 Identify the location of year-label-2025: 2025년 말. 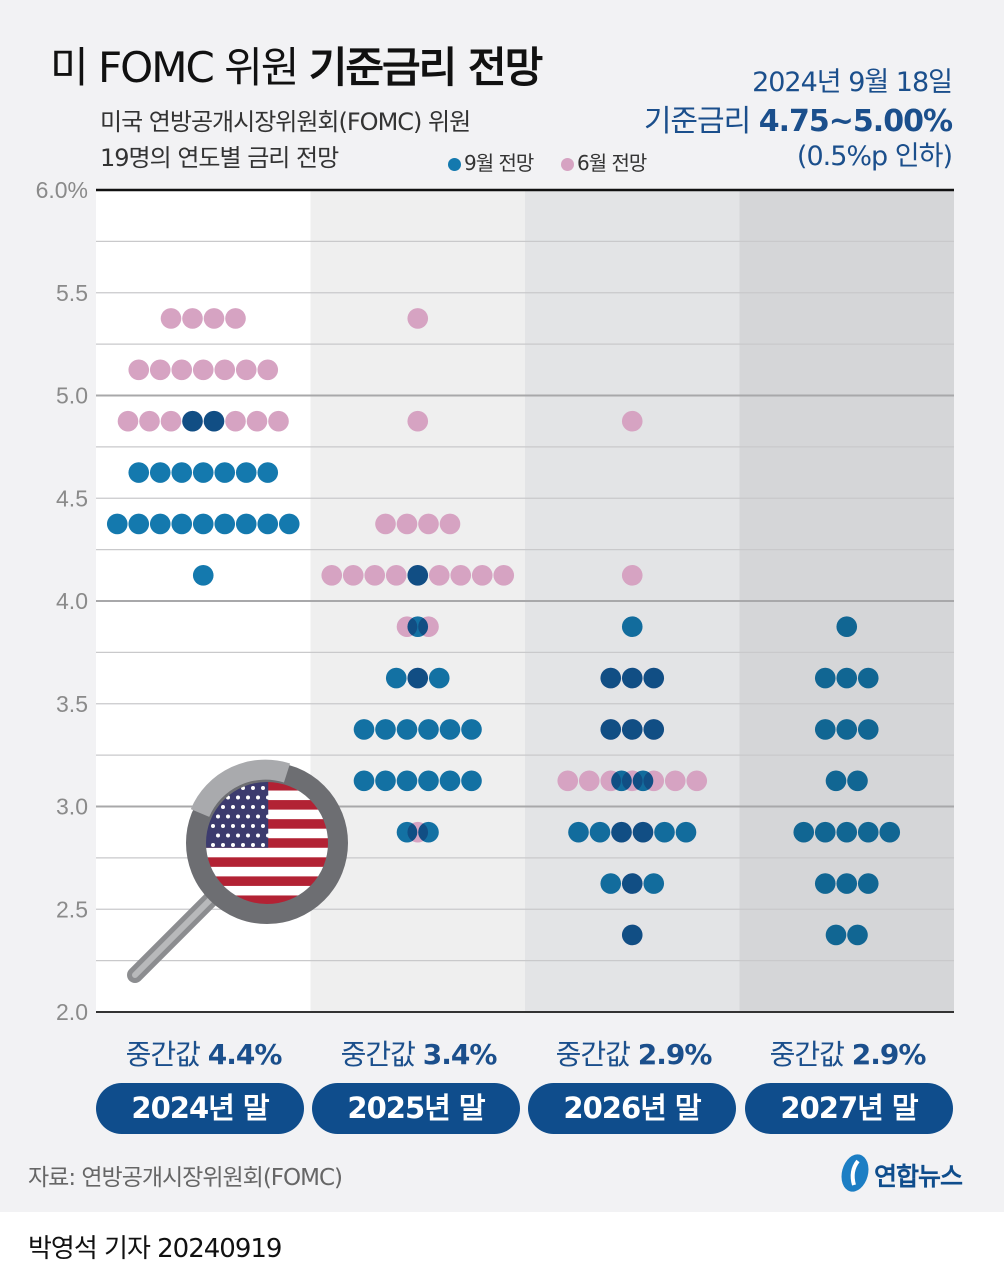
(416, 1108).